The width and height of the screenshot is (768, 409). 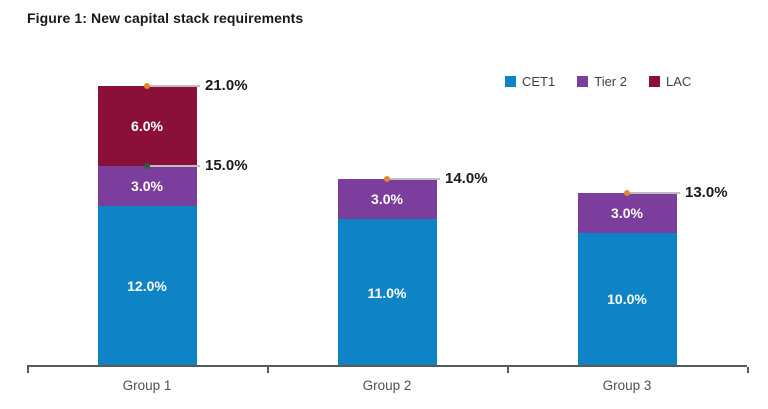 I want to click on bar-segment-cet1-group-1: 12.0%, so click(x=147, y=286).